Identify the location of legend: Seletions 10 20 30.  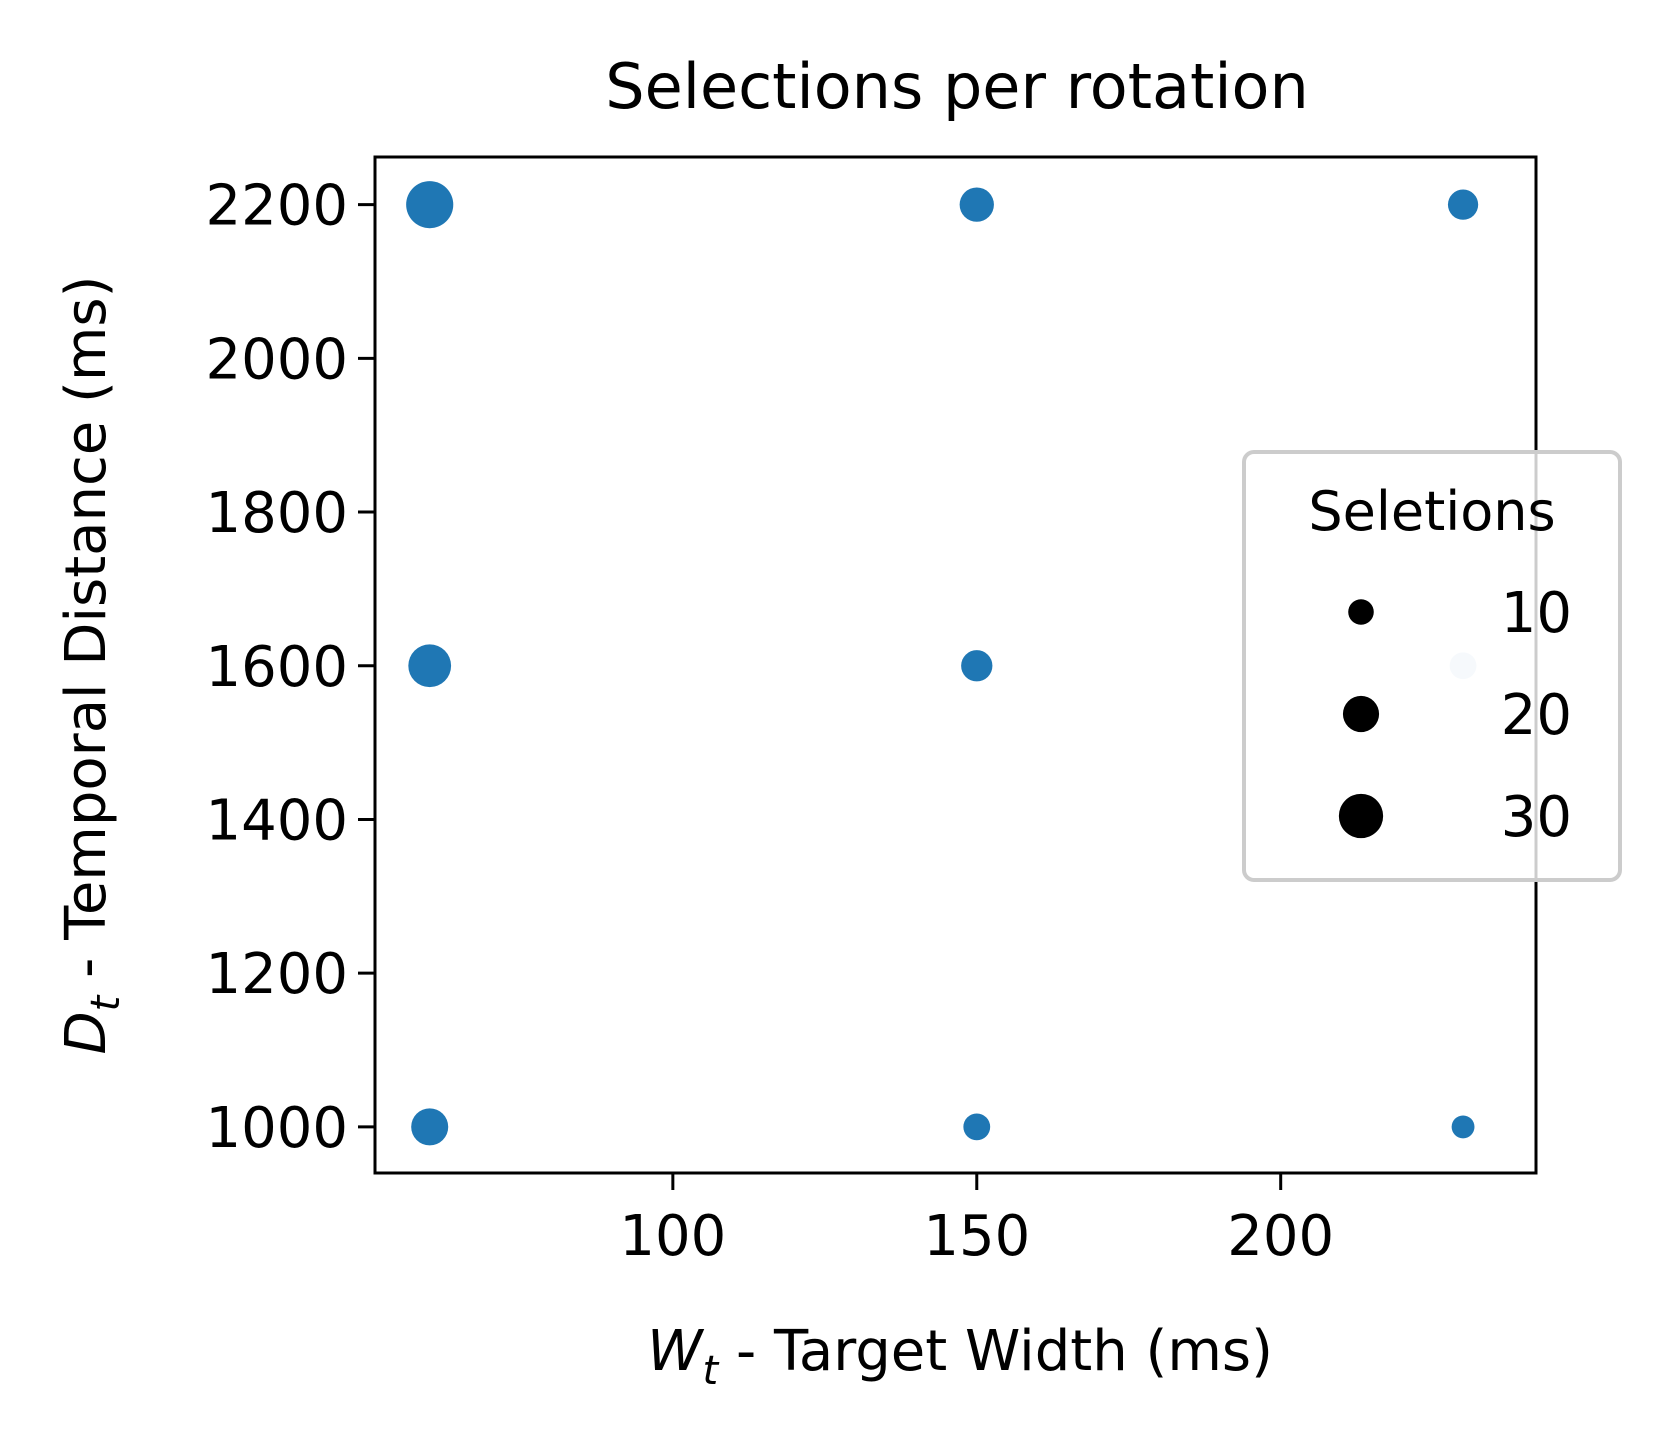
(1432, 666).